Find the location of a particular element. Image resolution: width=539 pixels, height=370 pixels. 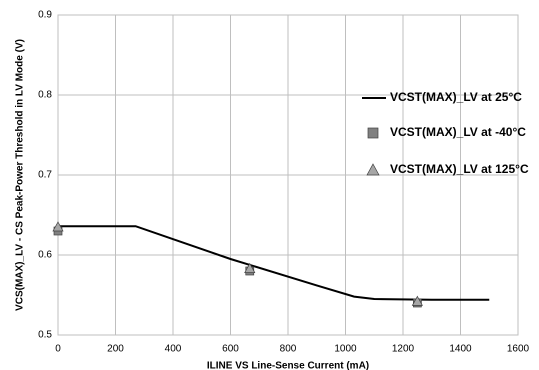

x-tick-label: 1400 is located at coordinates (460, 349).